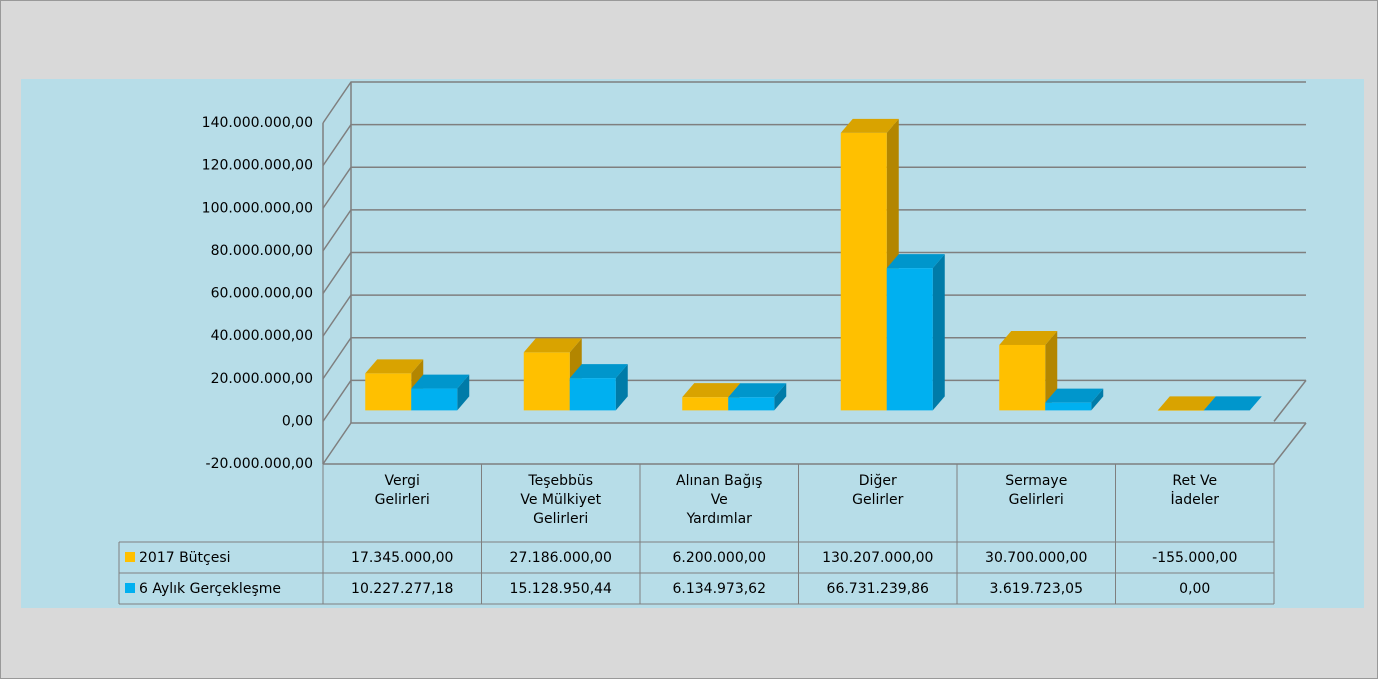  I want to click on category-label: Diğer Gelirler, so click(878, 490).